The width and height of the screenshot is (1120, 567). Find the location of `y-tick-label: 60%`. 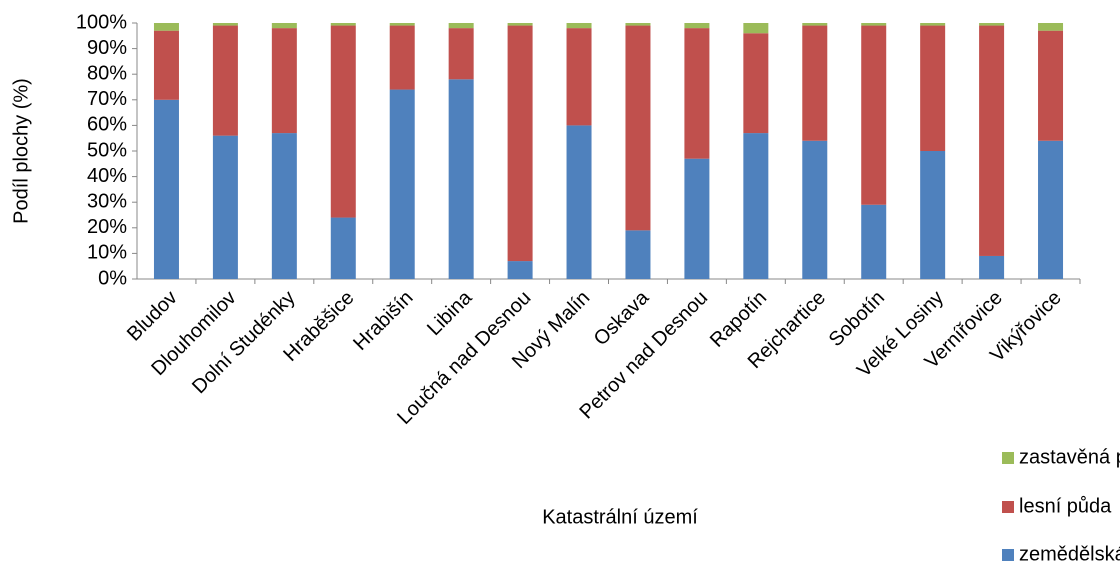

y-tick-label: 60% is located at coordinates (107, 125).